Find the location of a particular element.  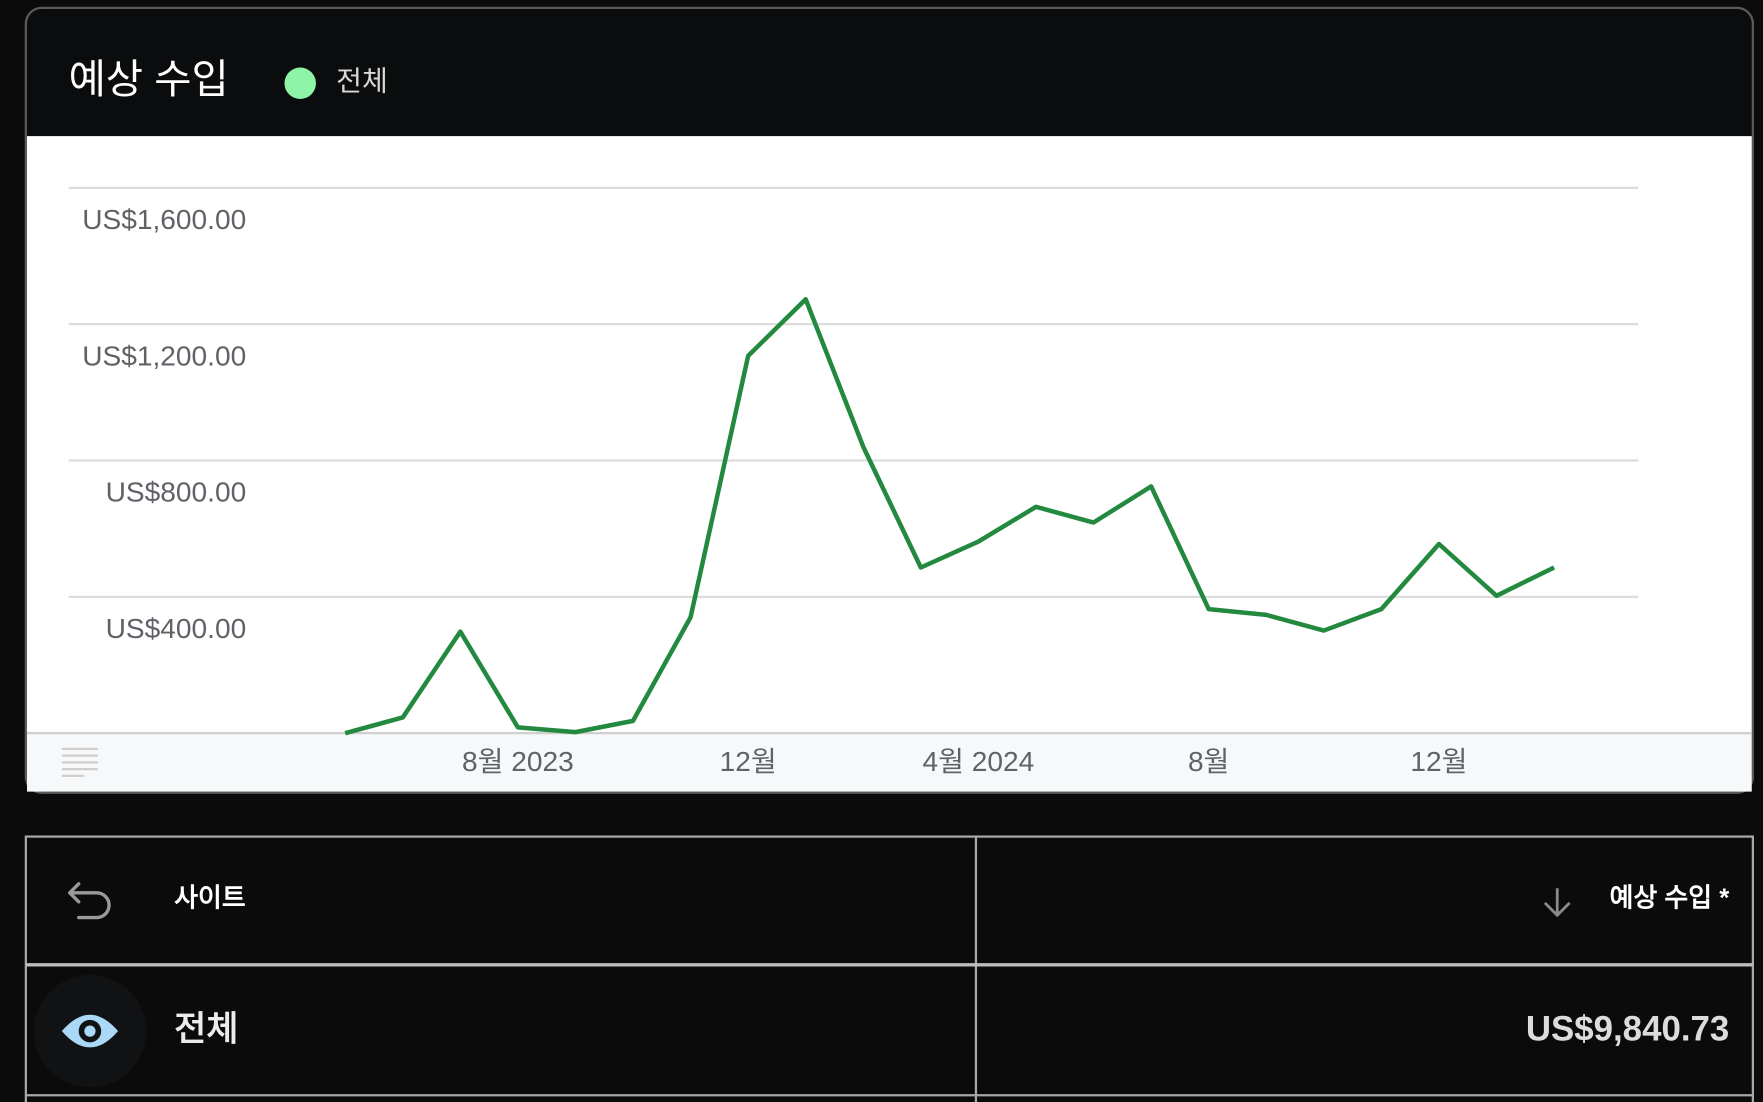

x-tick-label: 4월 2024 is located at coordinates (979, 761).